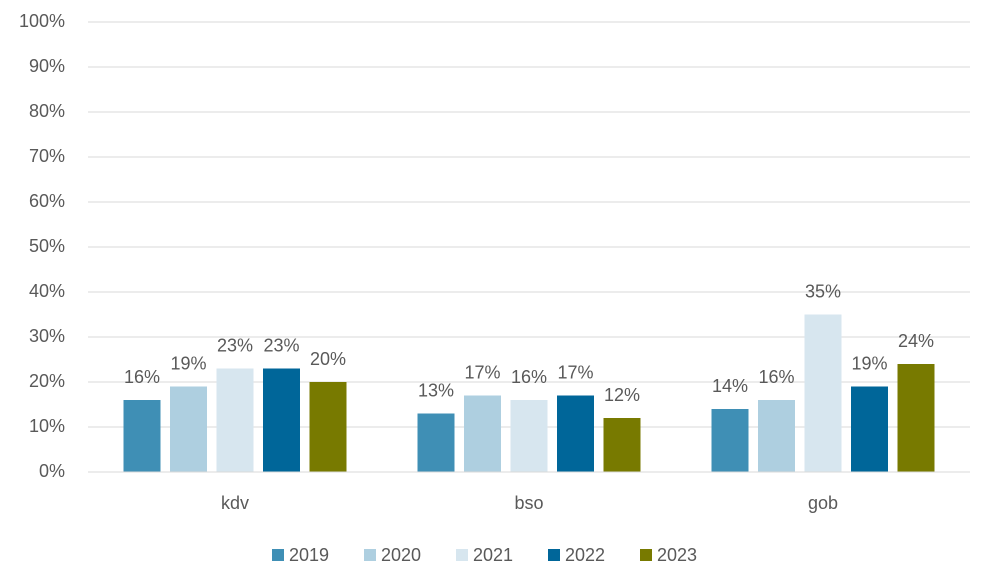 This screenshot has height=564, width=985. Describe the element at coordinates (528, 503) in the screenshot. I see `x-tick-label: bso` at that location.